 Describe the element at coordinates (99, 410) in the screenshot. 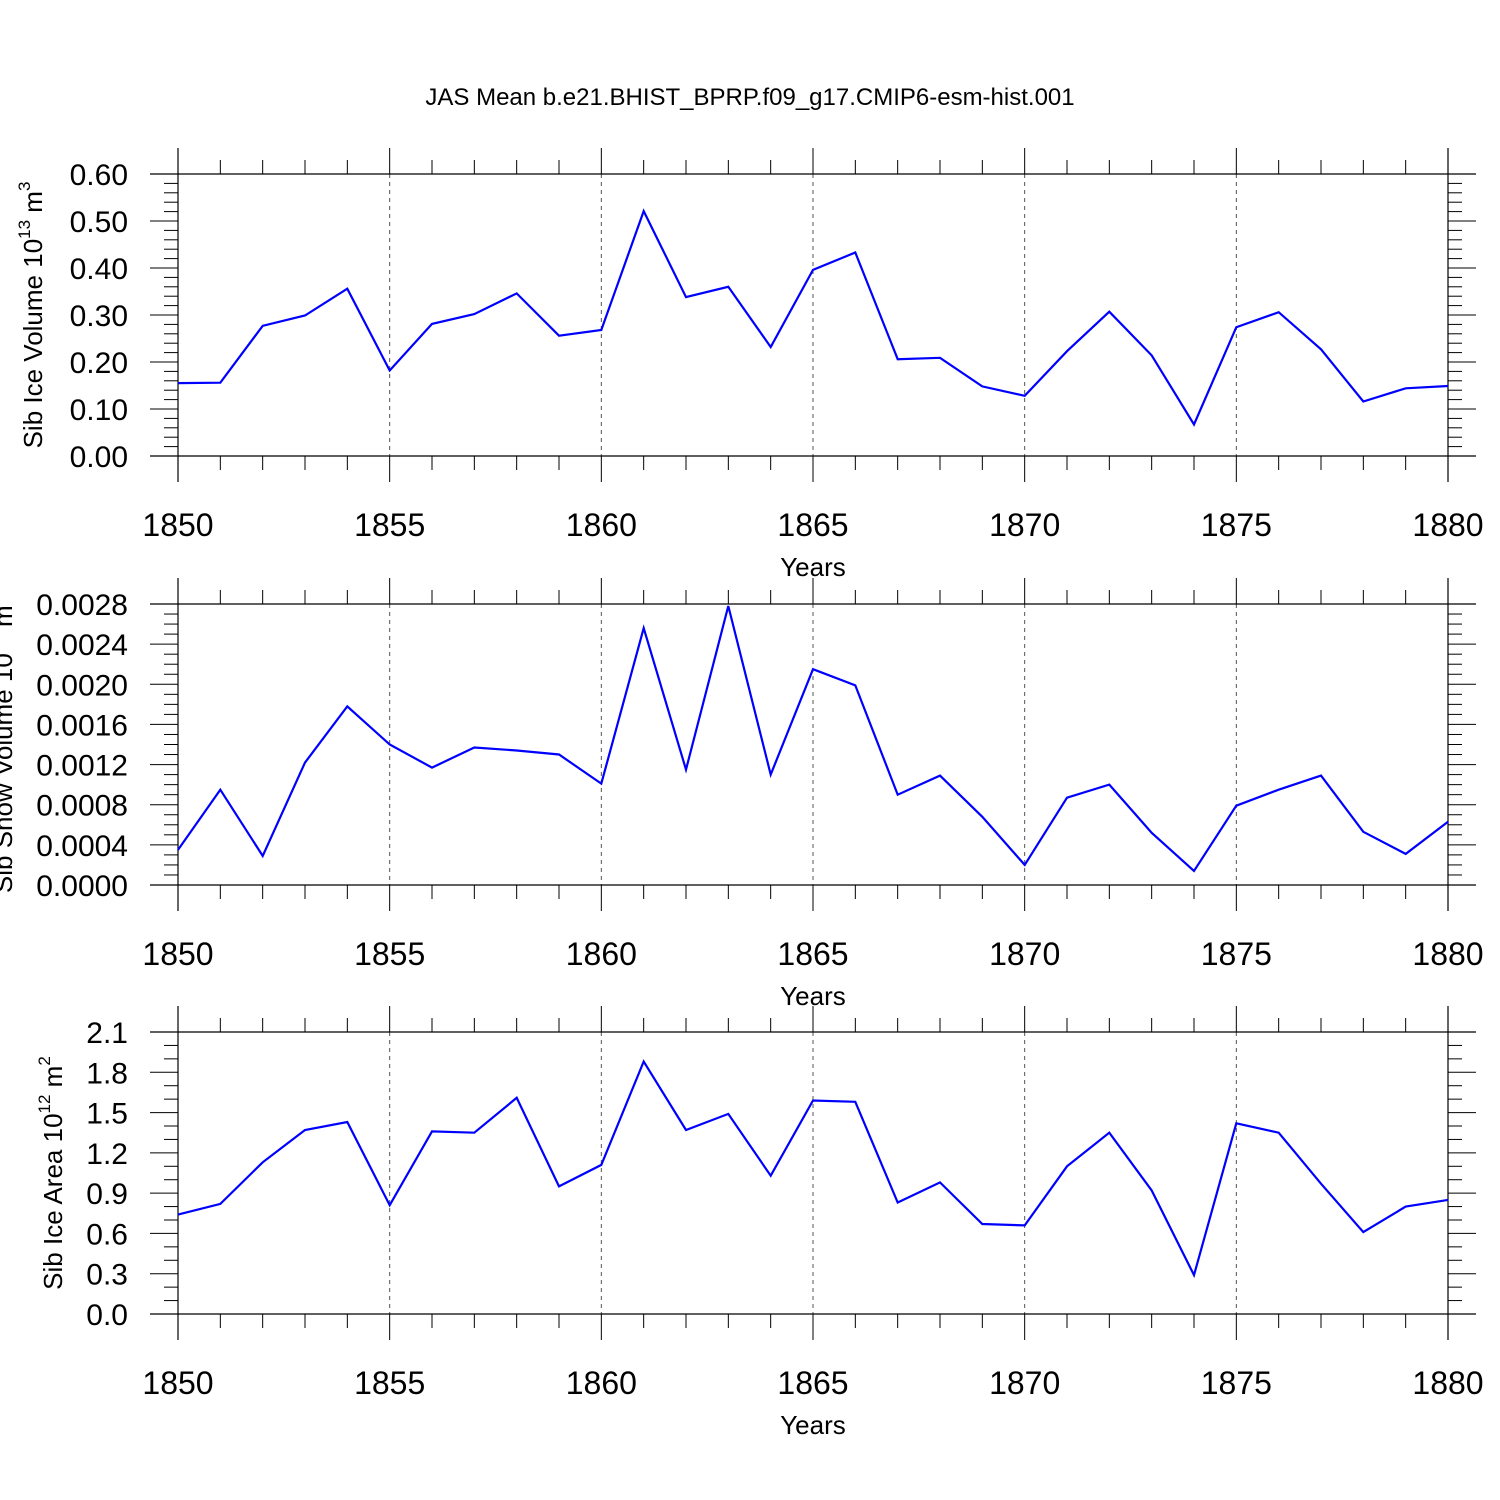

I see `y-tick-label: 0.10` at that location.